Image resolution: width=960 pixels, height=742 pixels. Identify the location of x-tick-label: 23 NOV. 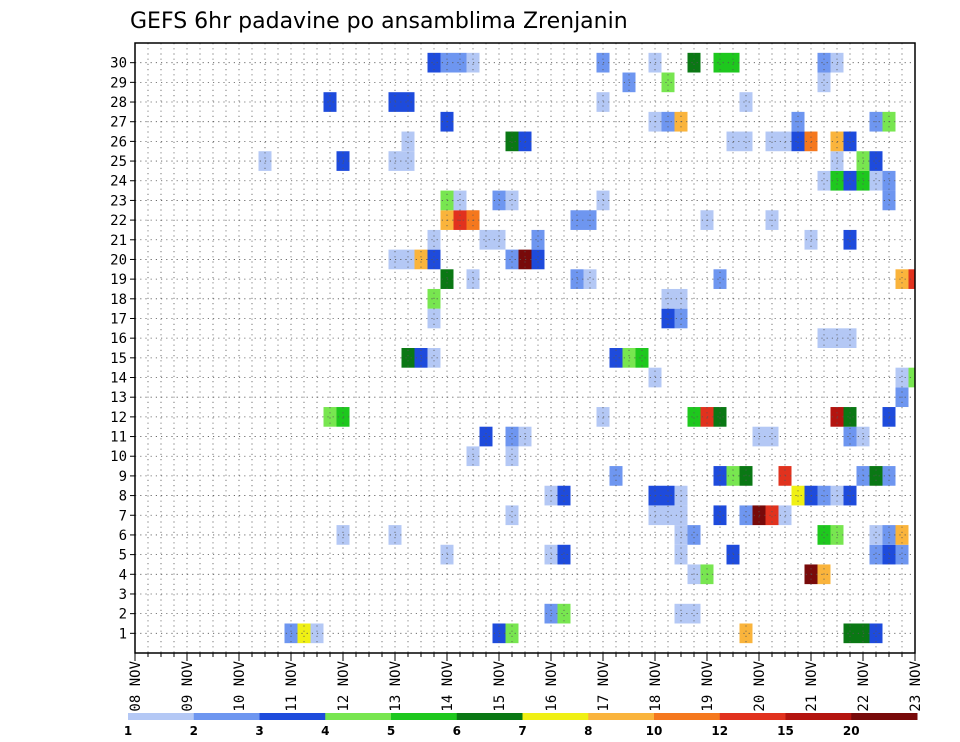
(916, 685).